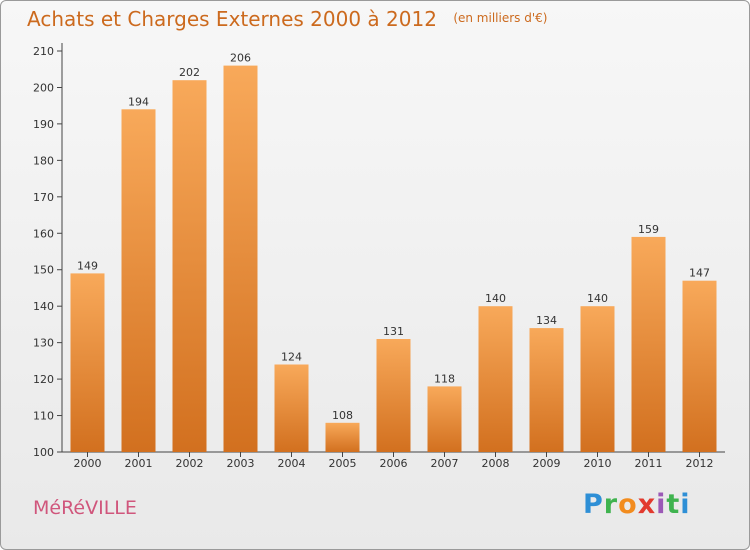 This screenshot has width=750, height=550. Describe the element at coordinates (673, 504) in the screenshot. I see `logo-letter: t` at that location.